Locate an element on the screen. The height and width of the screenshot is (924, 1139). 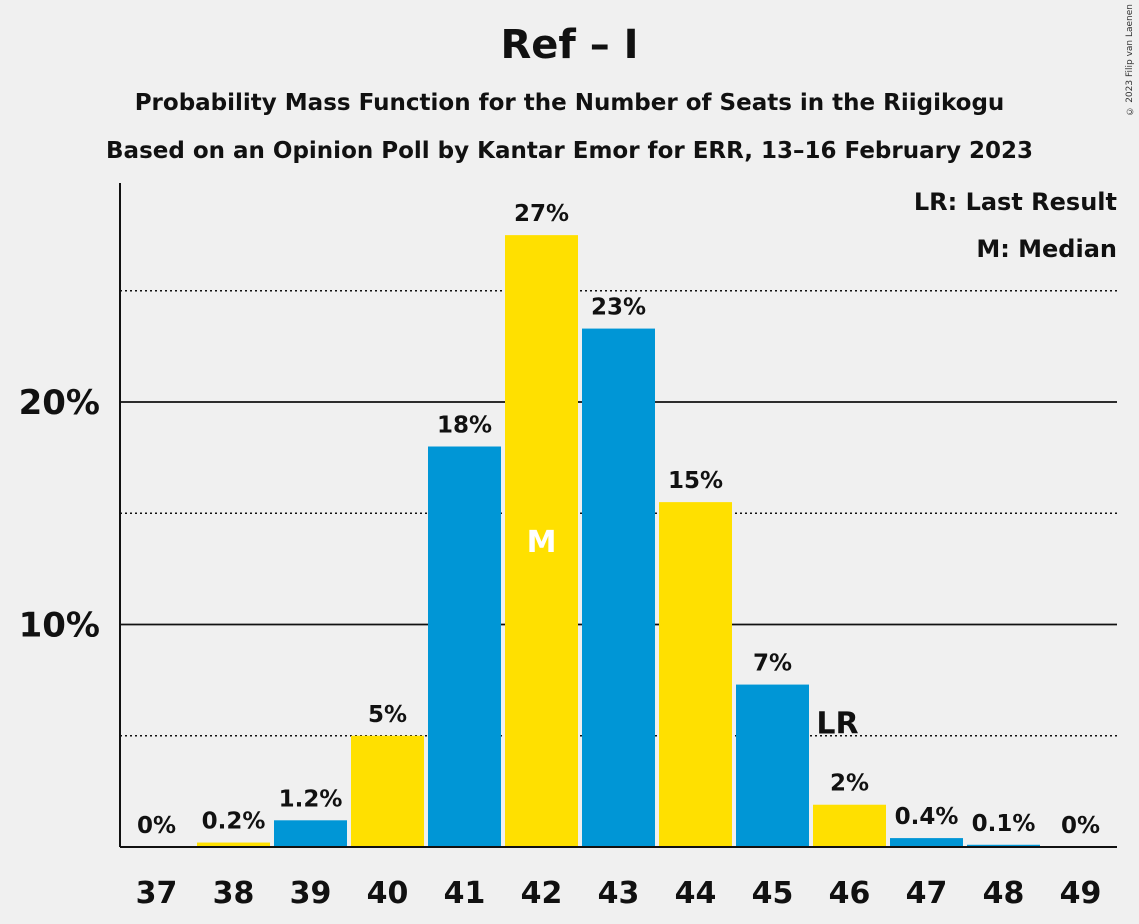
x-tick-44: 44 is located at coordinates (696, 893).